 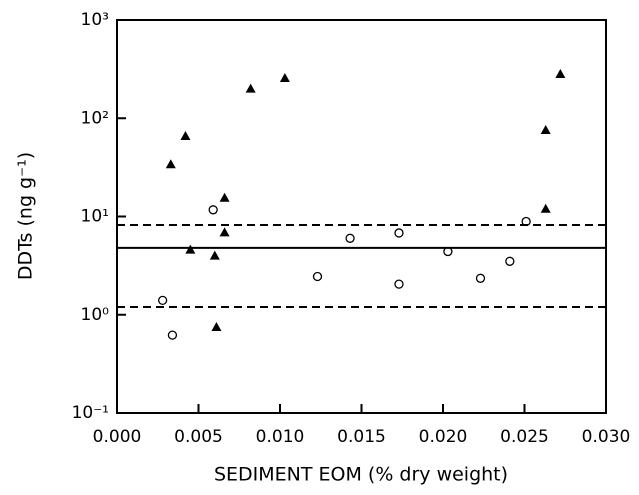 What do you see at coordinates (117, 437) in the screenshot?
I see `x-tick-label: 0.000` at bounding box center [117, 437].